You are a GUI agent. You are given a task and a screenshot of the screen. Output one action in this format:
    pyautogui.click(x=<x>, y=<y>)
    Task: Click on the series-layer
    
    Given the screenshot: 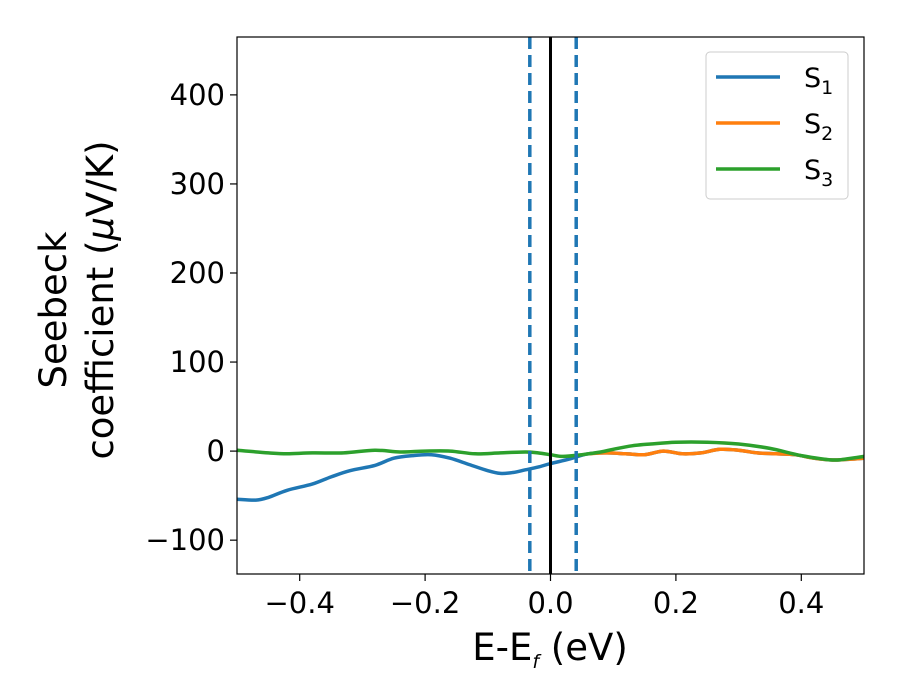 What is the action you would take?
    pyautogui.click(x=550, y=471)
    